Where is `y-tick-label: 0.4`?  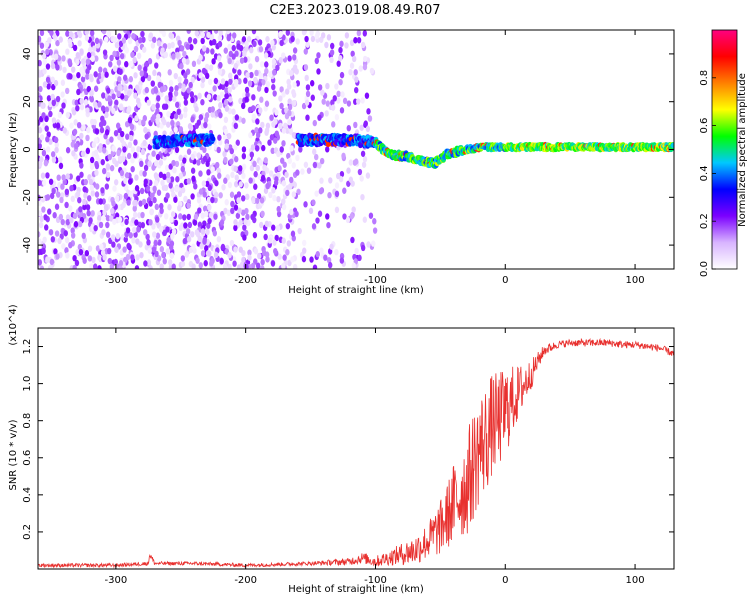
y-tick-label: 0.4 is located at coordinates (27, 495).